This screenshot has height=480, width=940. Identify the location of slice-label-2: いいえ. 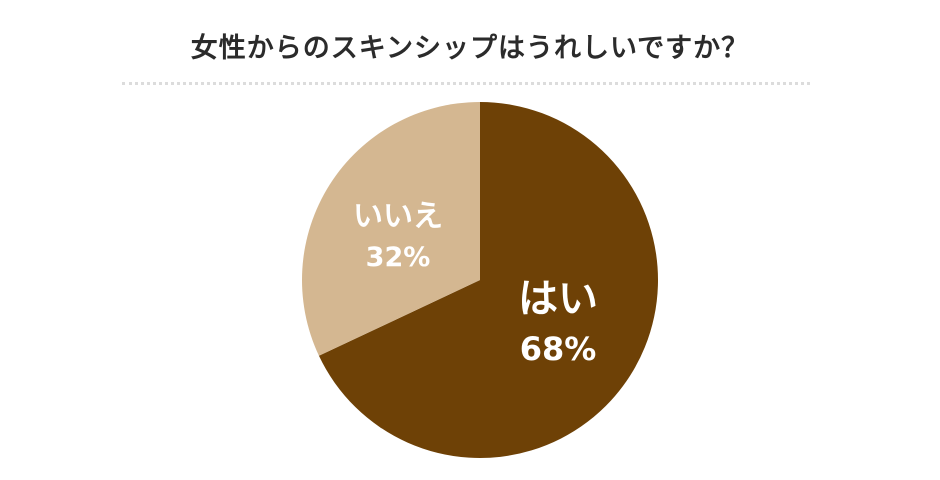
(398, 216).